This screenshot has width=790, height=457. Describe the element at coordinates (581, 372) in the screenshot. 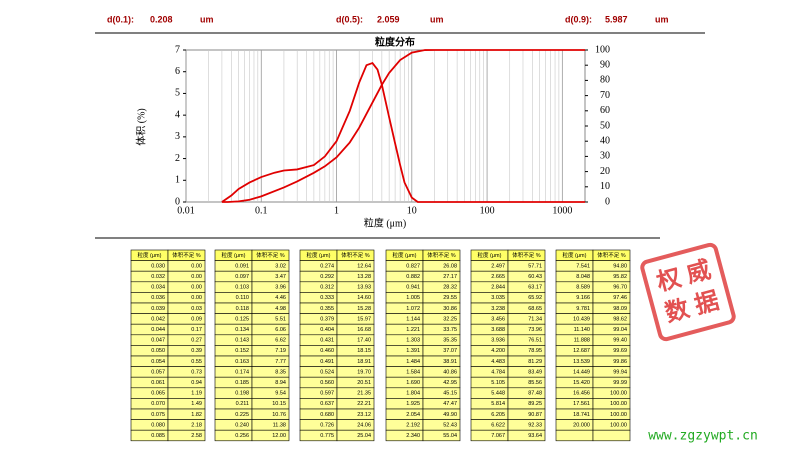

I see `cell-text: 14.449` at that location.